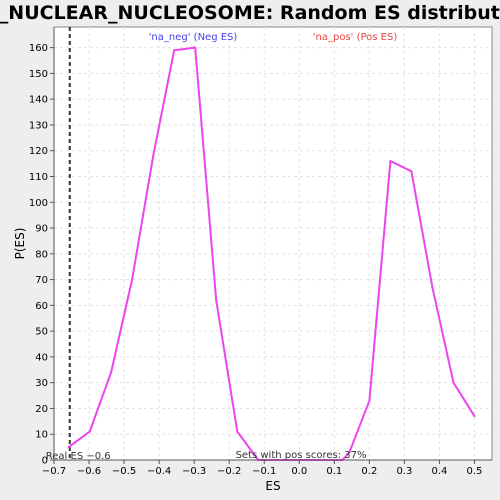  Describe the element at coordinates (20, 244) in the screenshot. I see `y-axis-label: P(ES)` at that location.